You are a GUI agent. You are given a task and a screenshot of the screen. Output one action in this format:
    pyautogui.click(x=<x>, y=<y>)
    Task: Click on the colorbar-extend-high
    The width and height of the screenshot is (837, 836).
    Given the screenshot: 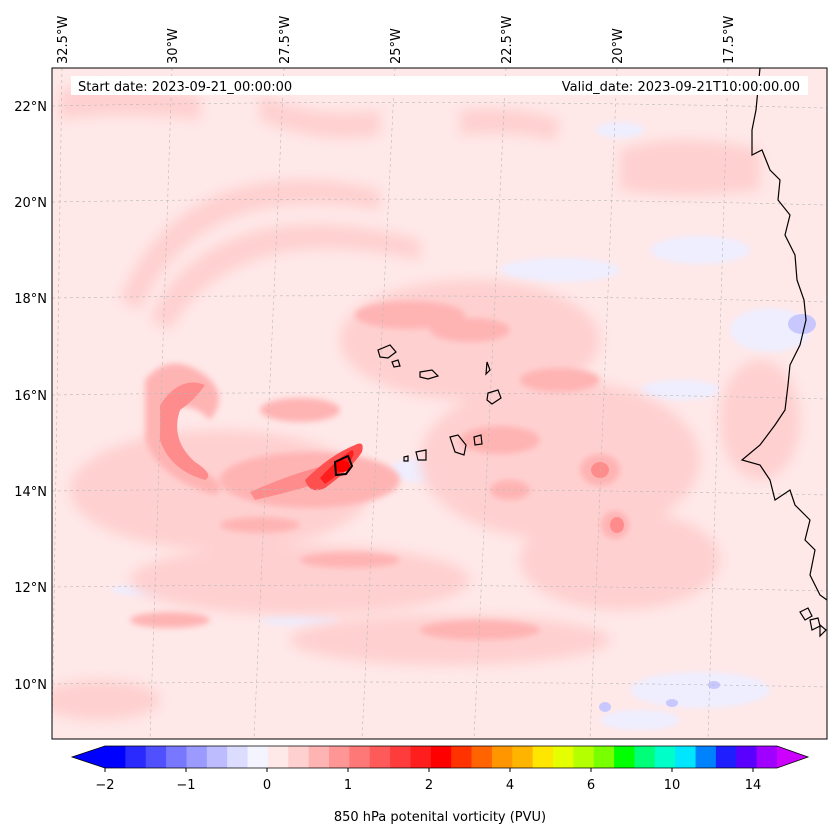 What is the action you would take?
    pyautogui.click(x=792, y=757)
    